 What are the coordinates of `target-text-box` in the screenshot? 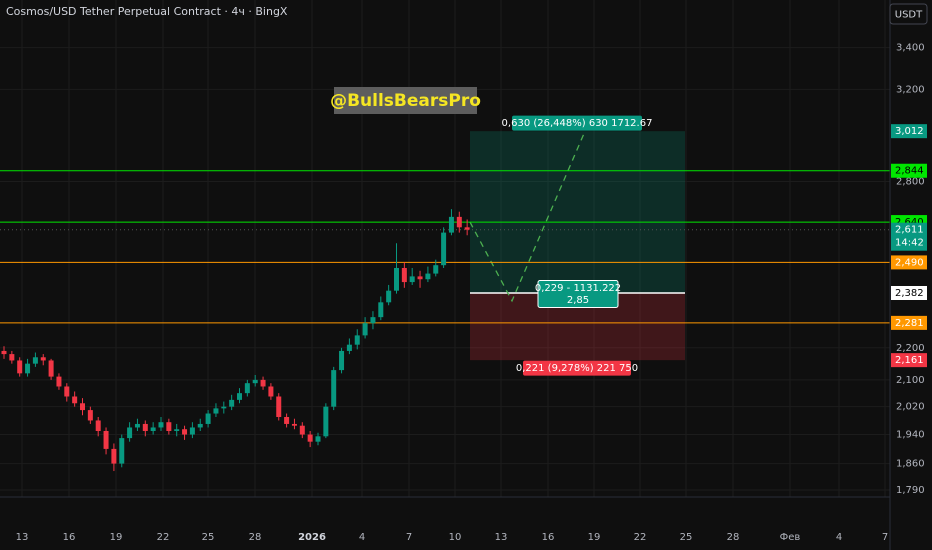 It's located at (577, 123).